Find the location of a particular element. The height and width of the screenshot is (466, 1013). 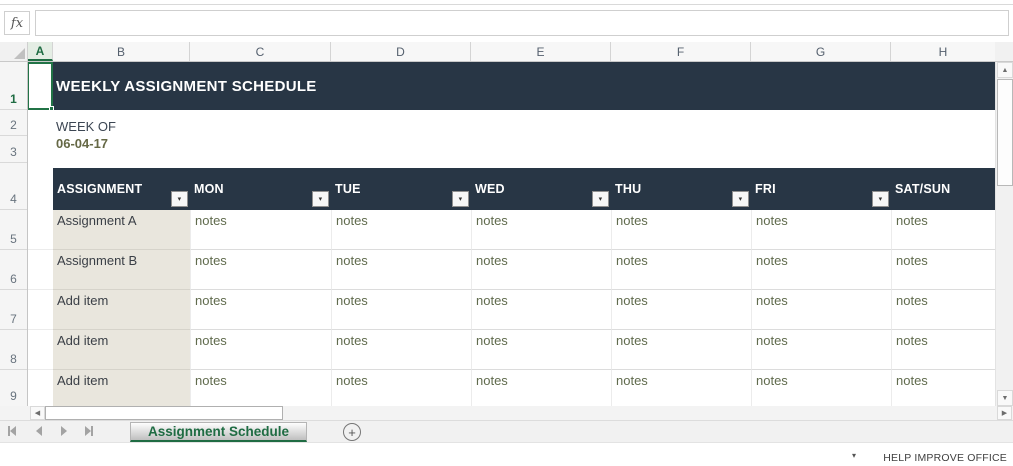

table-header-assignment: ASSIGNMENT ▾ is located at coordinates (121, 189).